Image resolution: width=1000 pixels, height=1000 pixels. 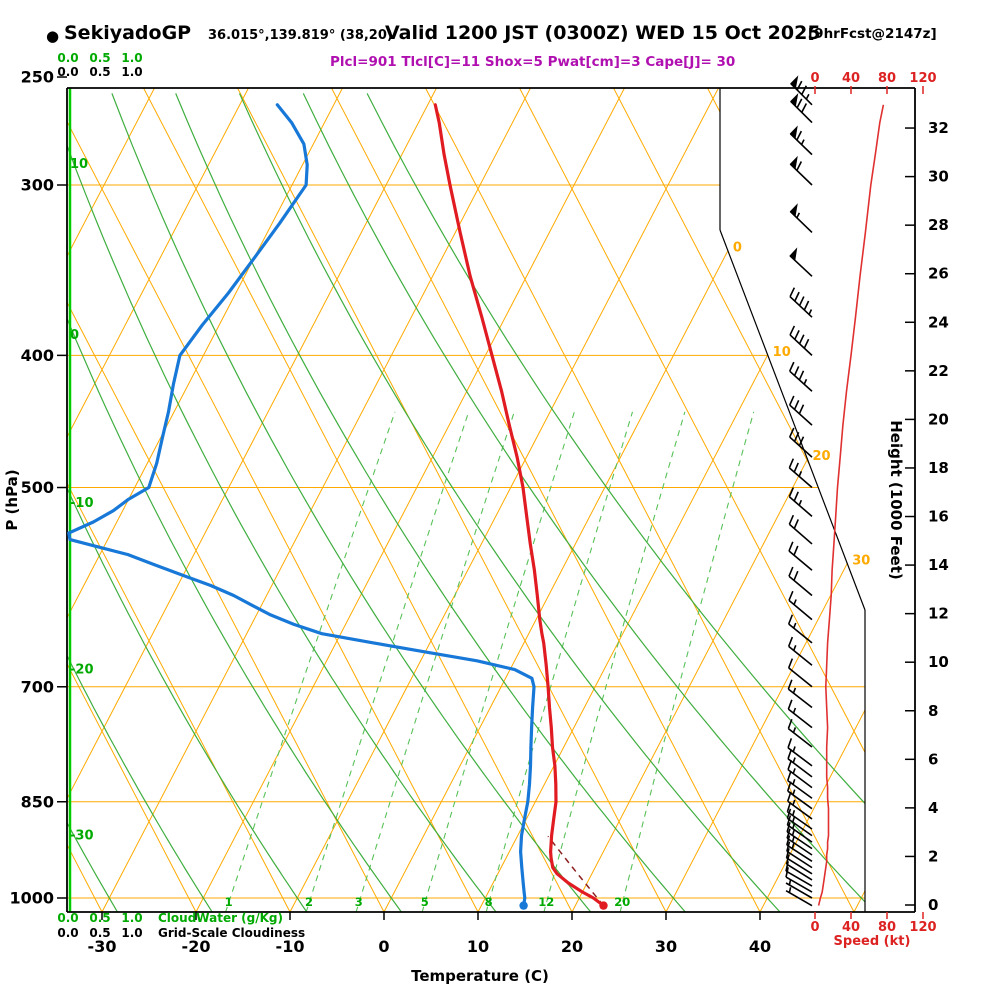 I want to click on temp-tick-label: -30, so click(x=102, y=946).